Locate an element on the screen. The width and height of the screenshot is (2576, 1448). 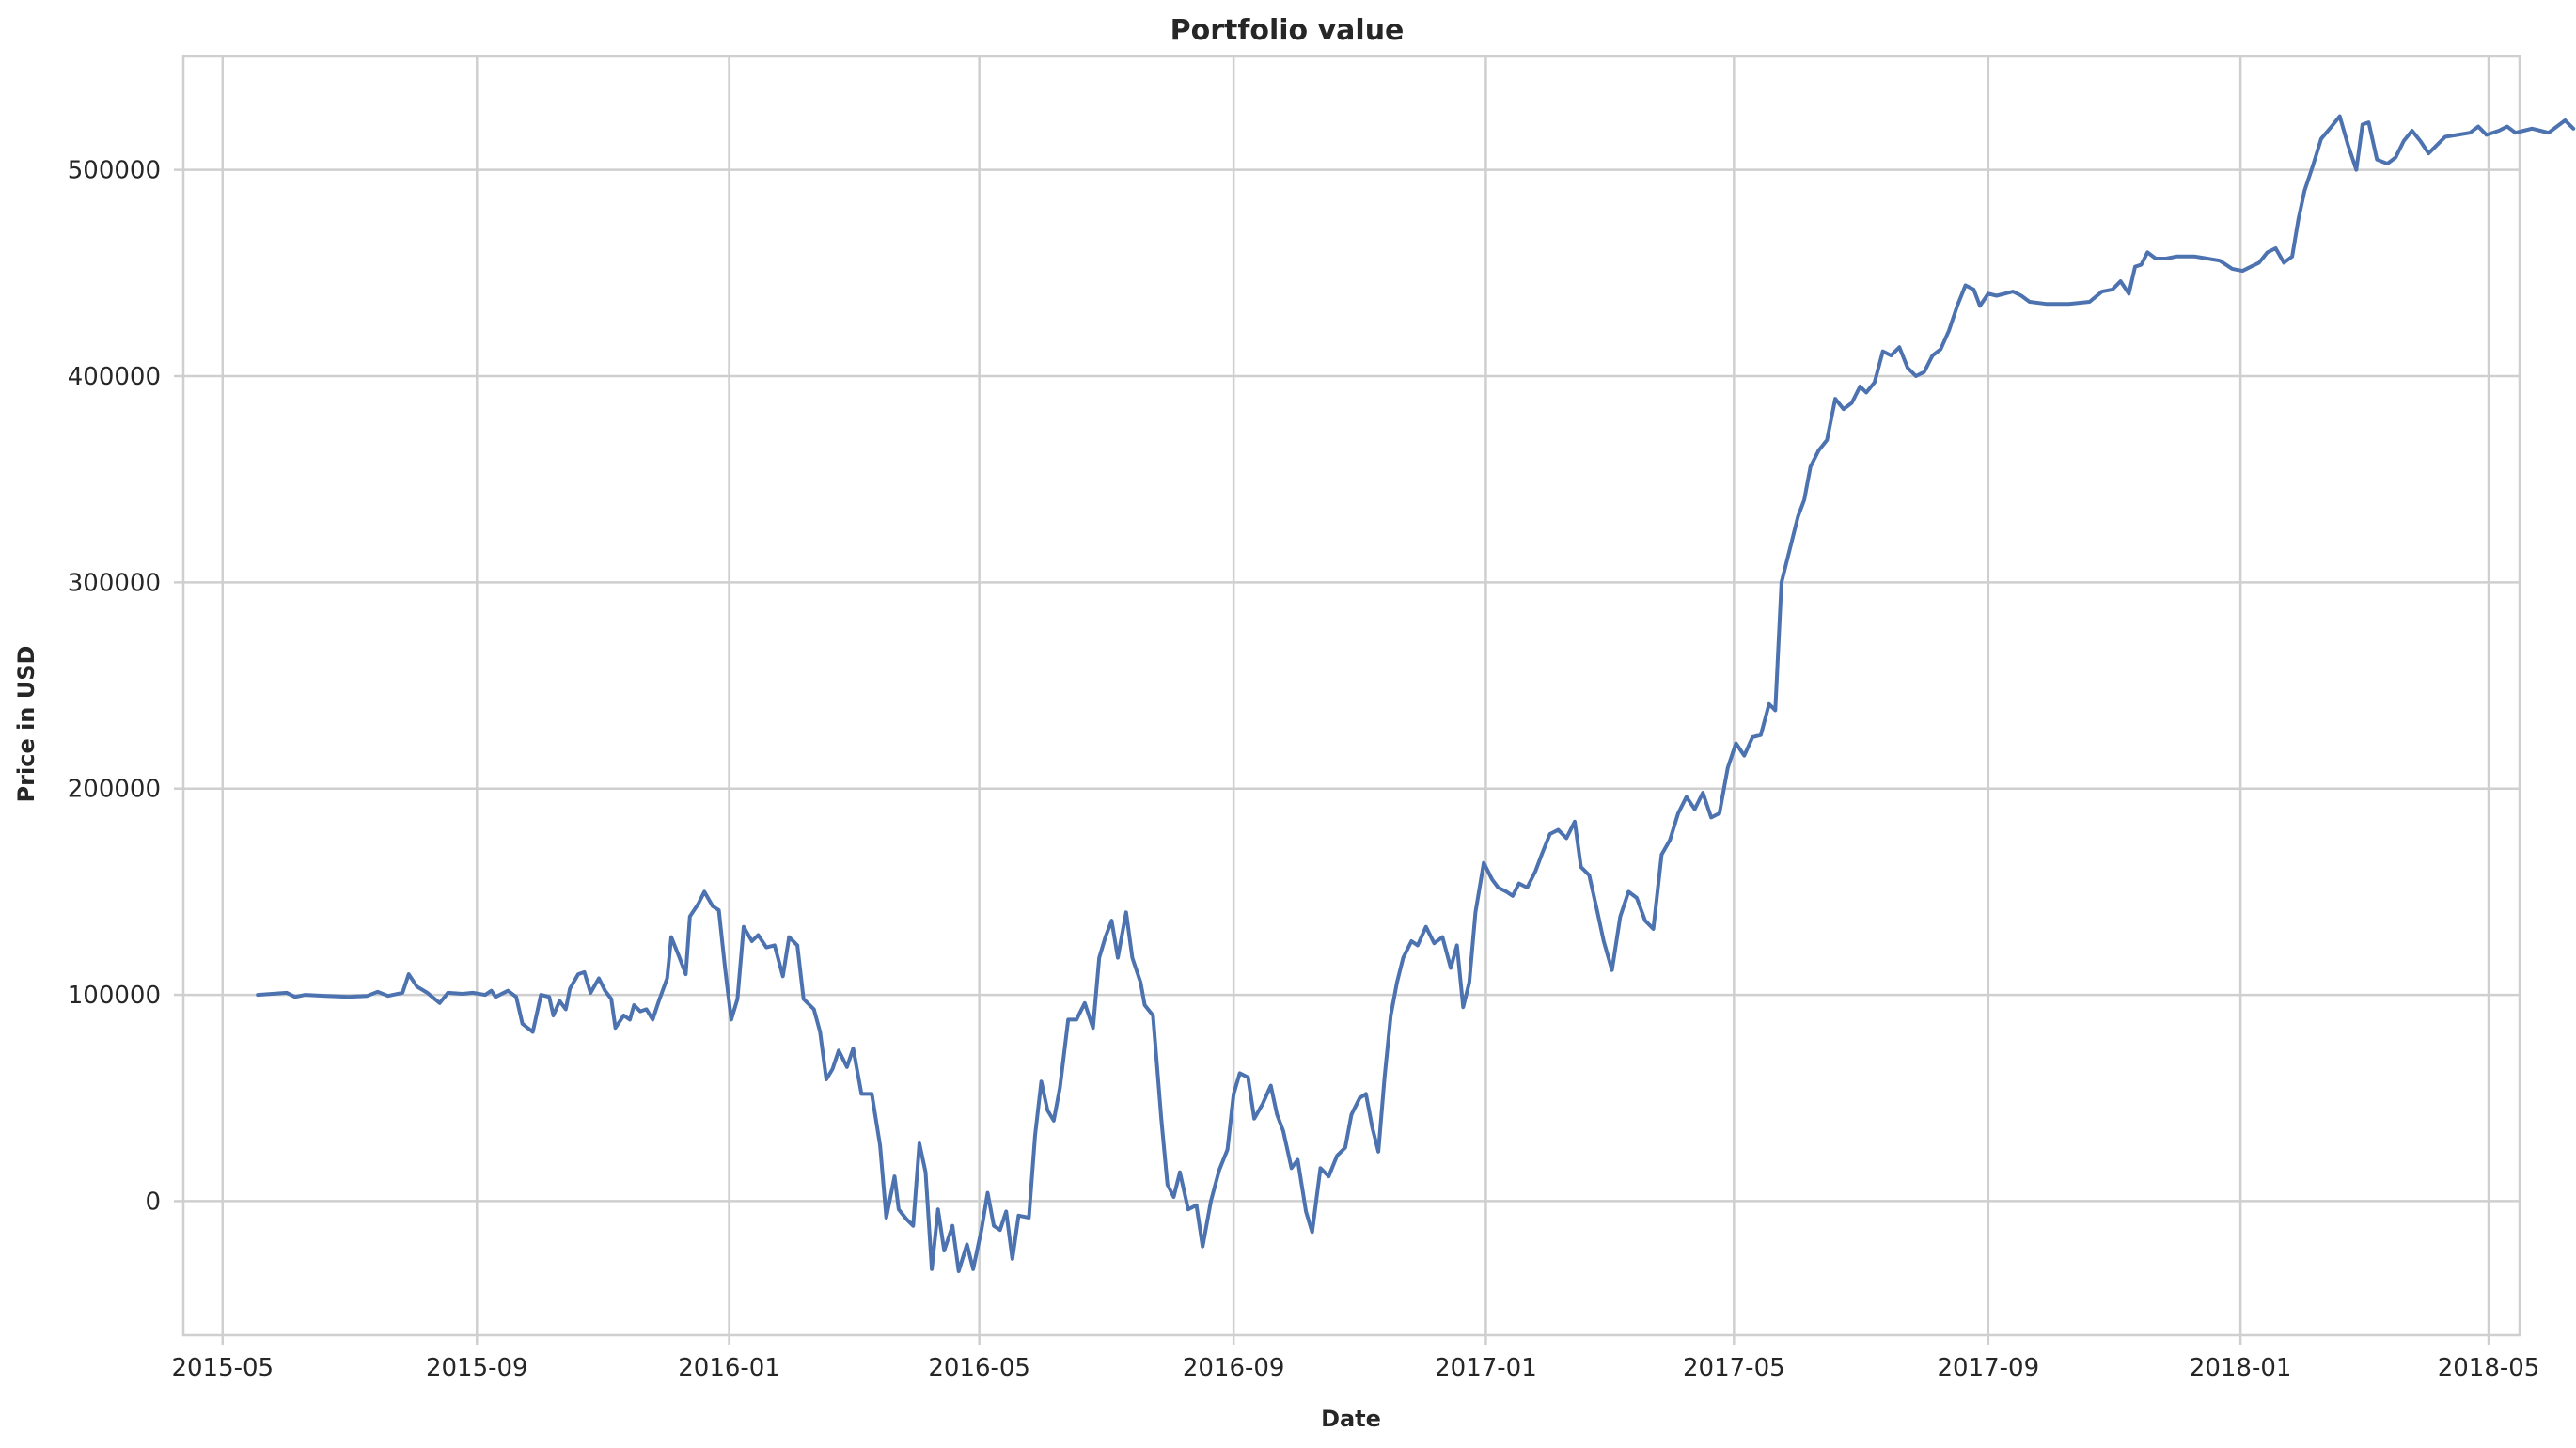
chart-title: Portfolio value is located at coordinates (1287, 30).